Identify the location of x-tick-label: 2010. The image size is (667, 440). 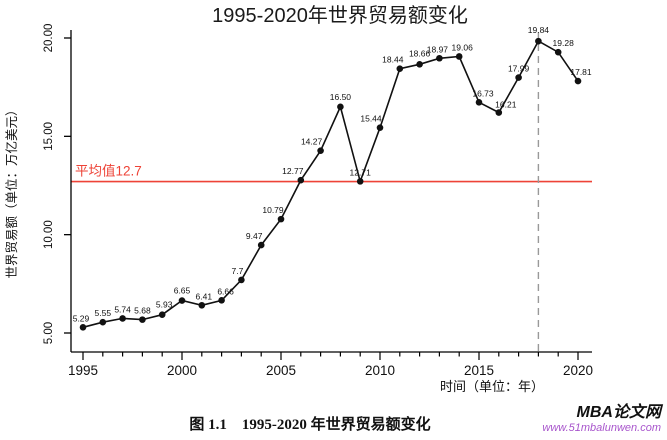
(380, 370).